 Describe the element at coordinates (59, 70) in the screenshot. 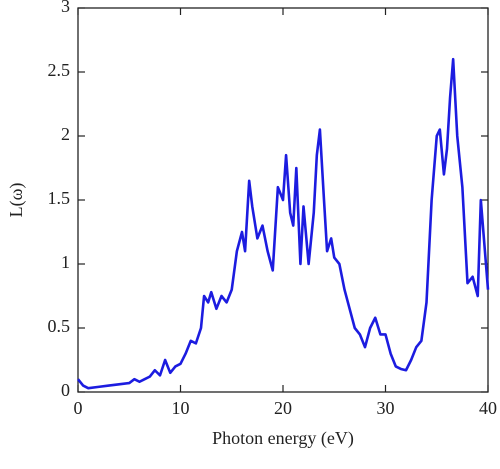

I see `y-tick-label: 2.5` at that location.